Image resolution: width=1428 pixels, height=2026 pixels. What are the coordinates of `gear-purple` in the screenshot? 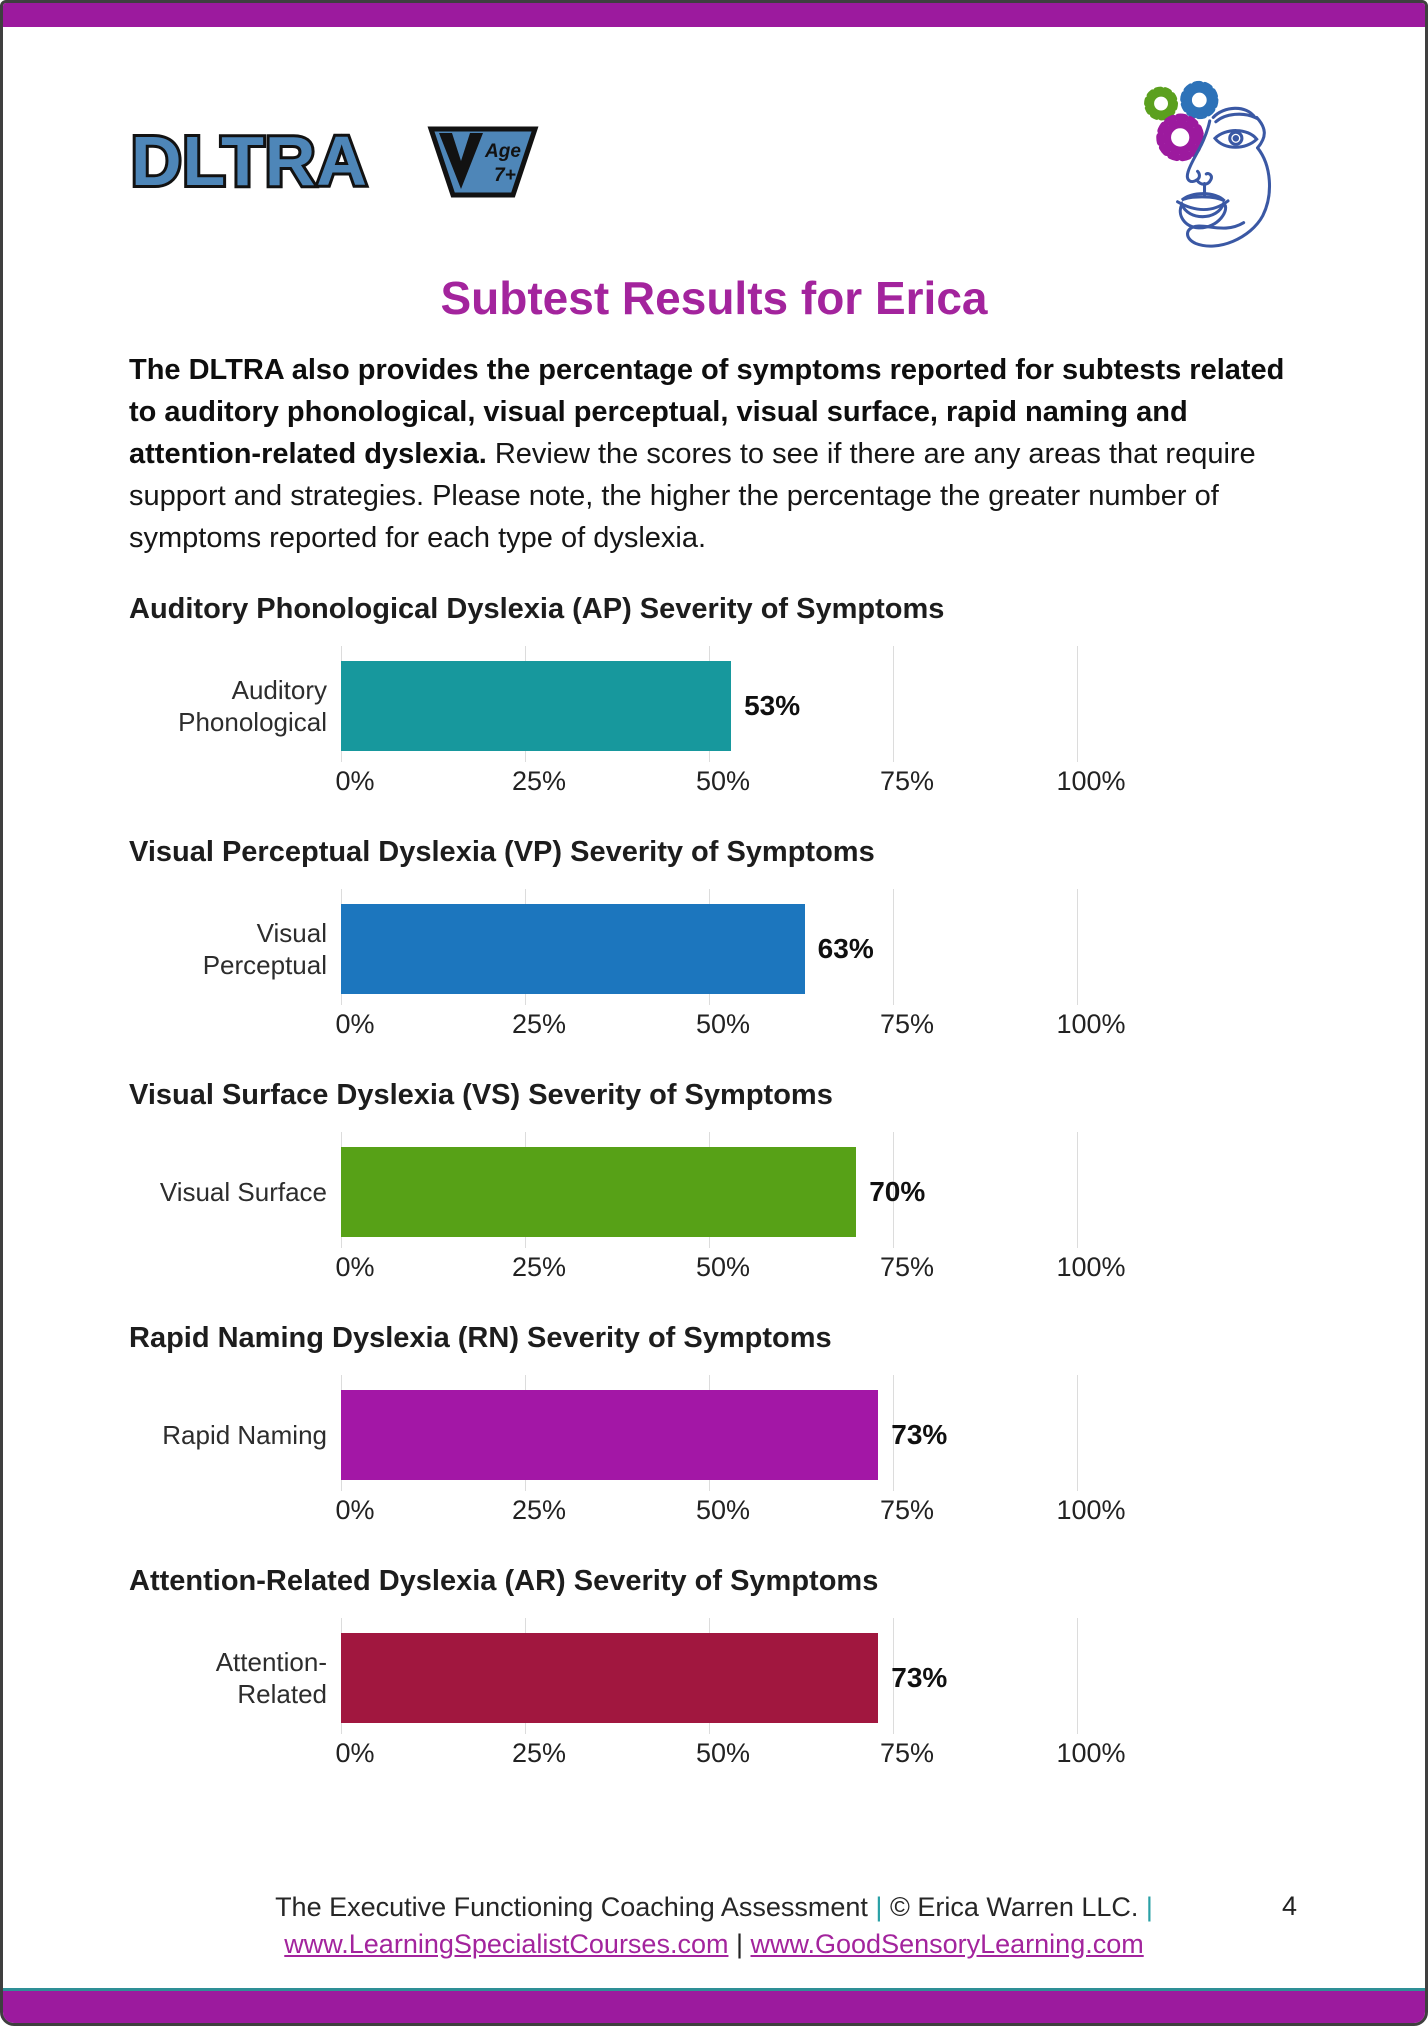 It's located at (1180, 137).